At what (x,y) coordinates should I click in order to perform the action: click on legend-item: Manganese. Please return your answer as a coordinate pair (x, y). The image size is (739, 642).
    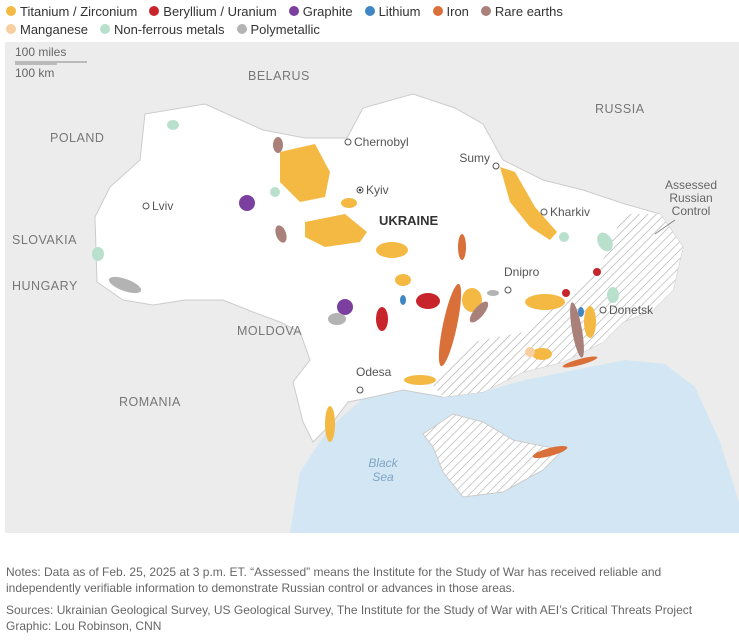
    Looking at the image, I should click on (47, 29).